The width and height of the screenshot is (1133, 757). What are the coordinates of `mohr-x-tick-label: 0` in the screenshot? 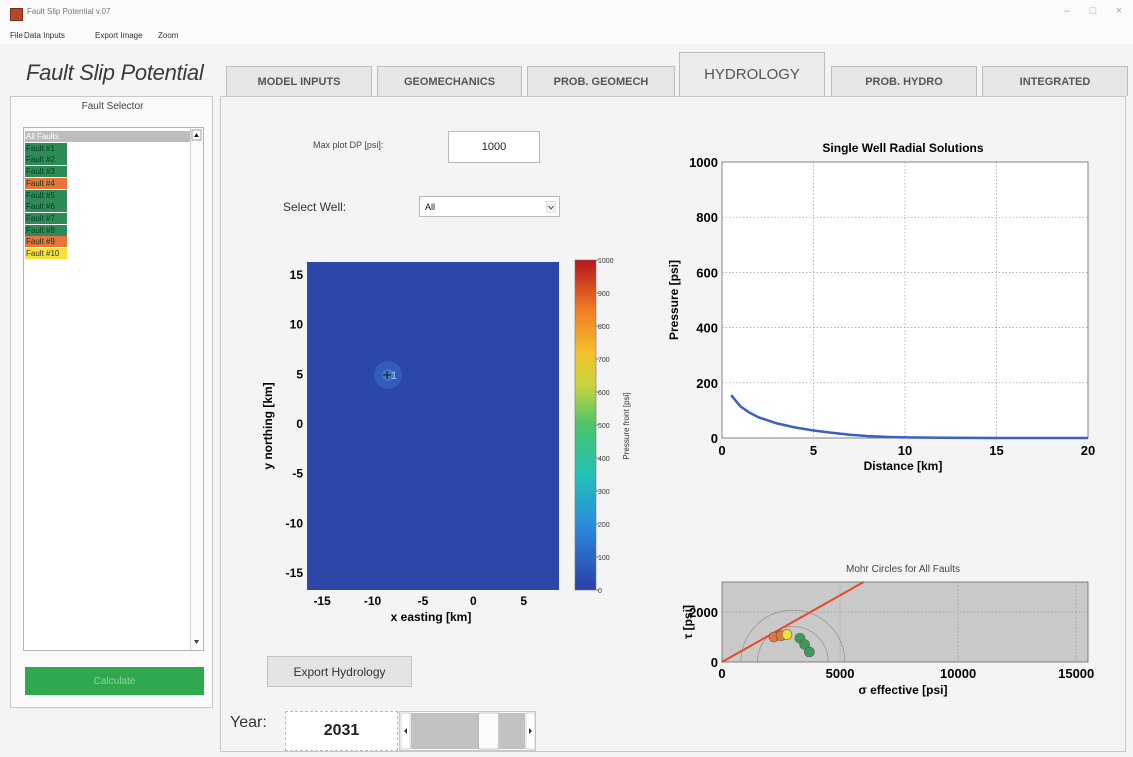 It's located at (721, 673).